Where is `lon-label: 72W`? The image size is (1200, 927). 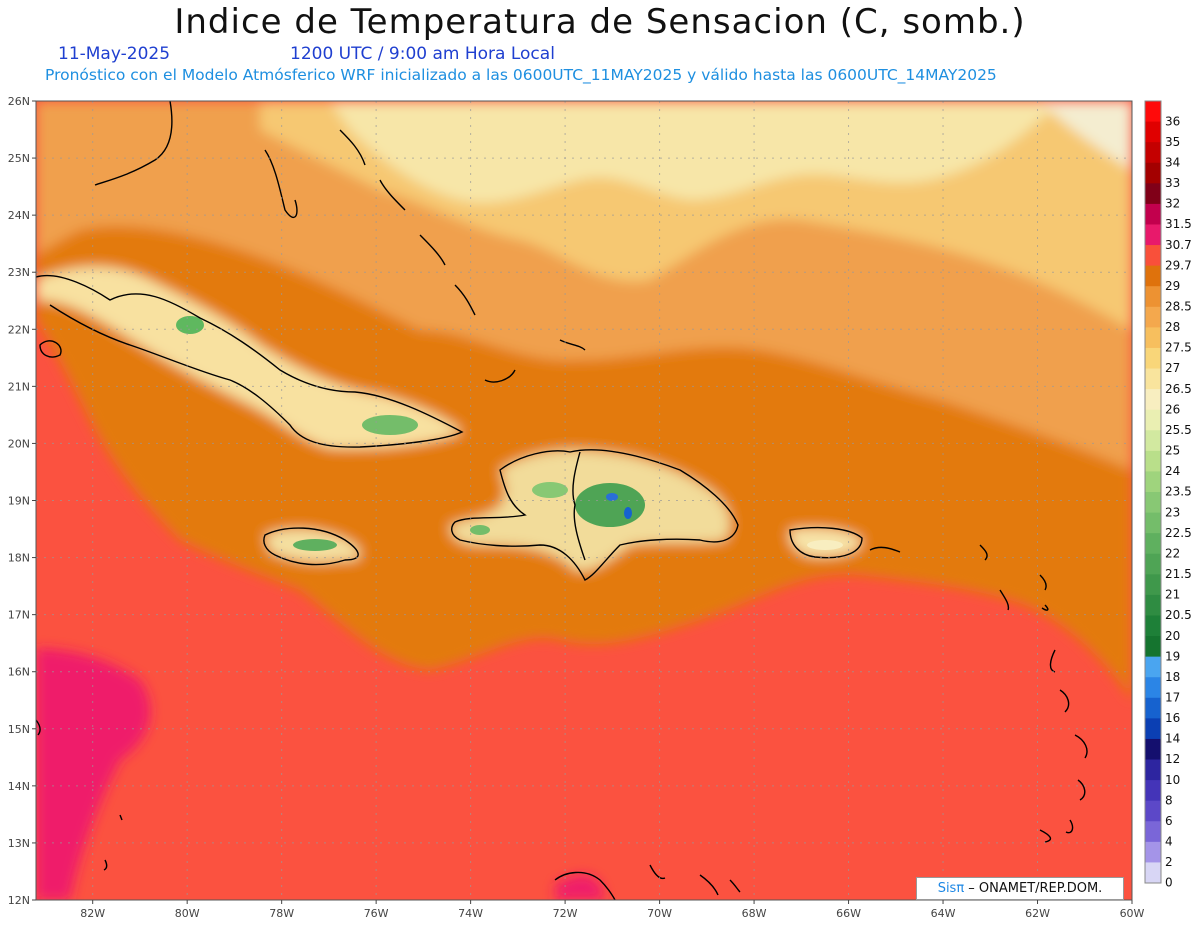
lon-label: 72W is located at coordinates (565, 913).